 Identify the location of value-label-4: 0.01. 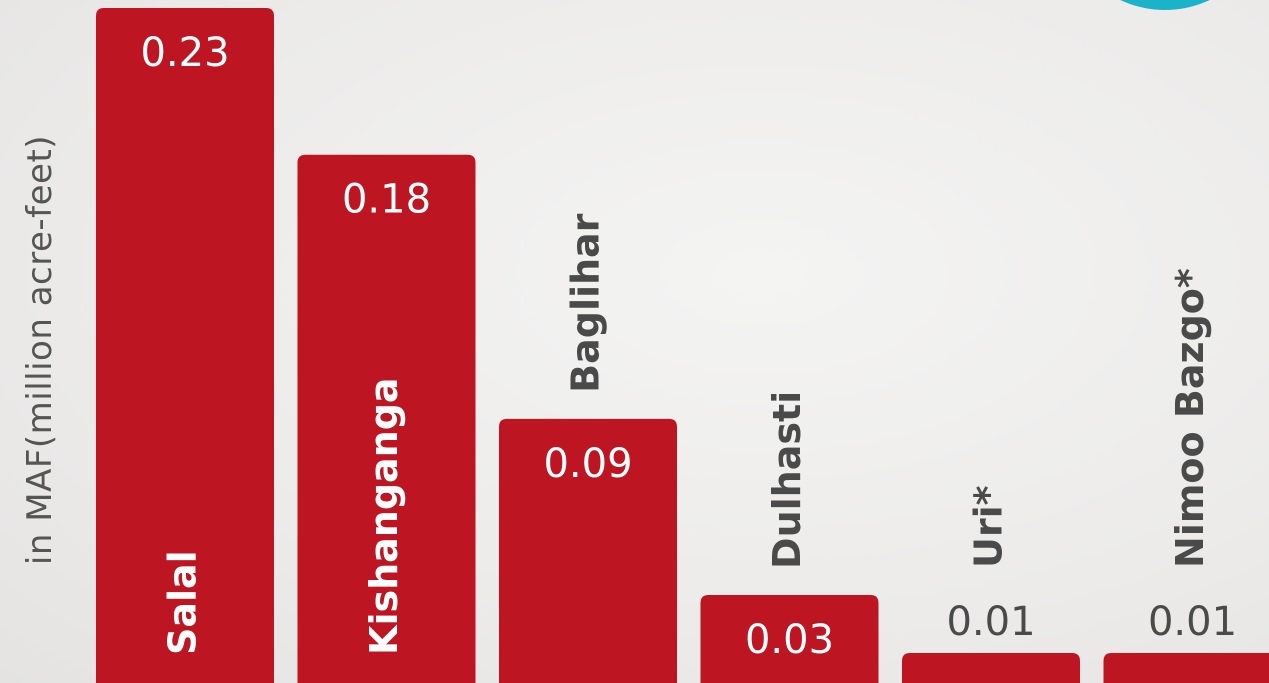
(990, 622).